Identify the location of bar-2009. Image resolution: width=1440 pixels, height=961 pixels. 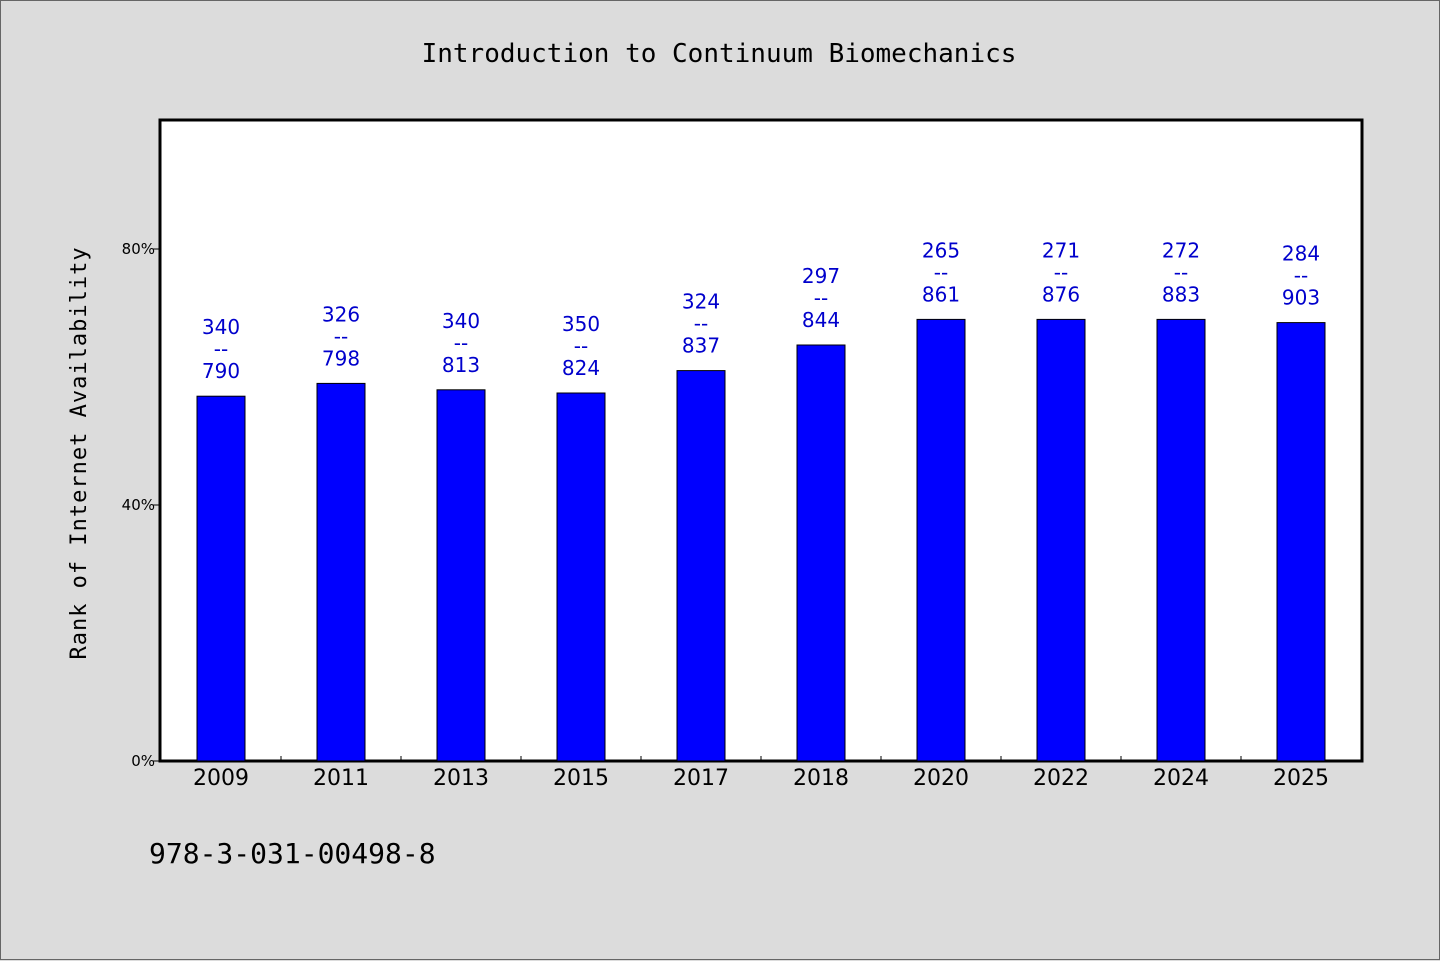
(221, 578).